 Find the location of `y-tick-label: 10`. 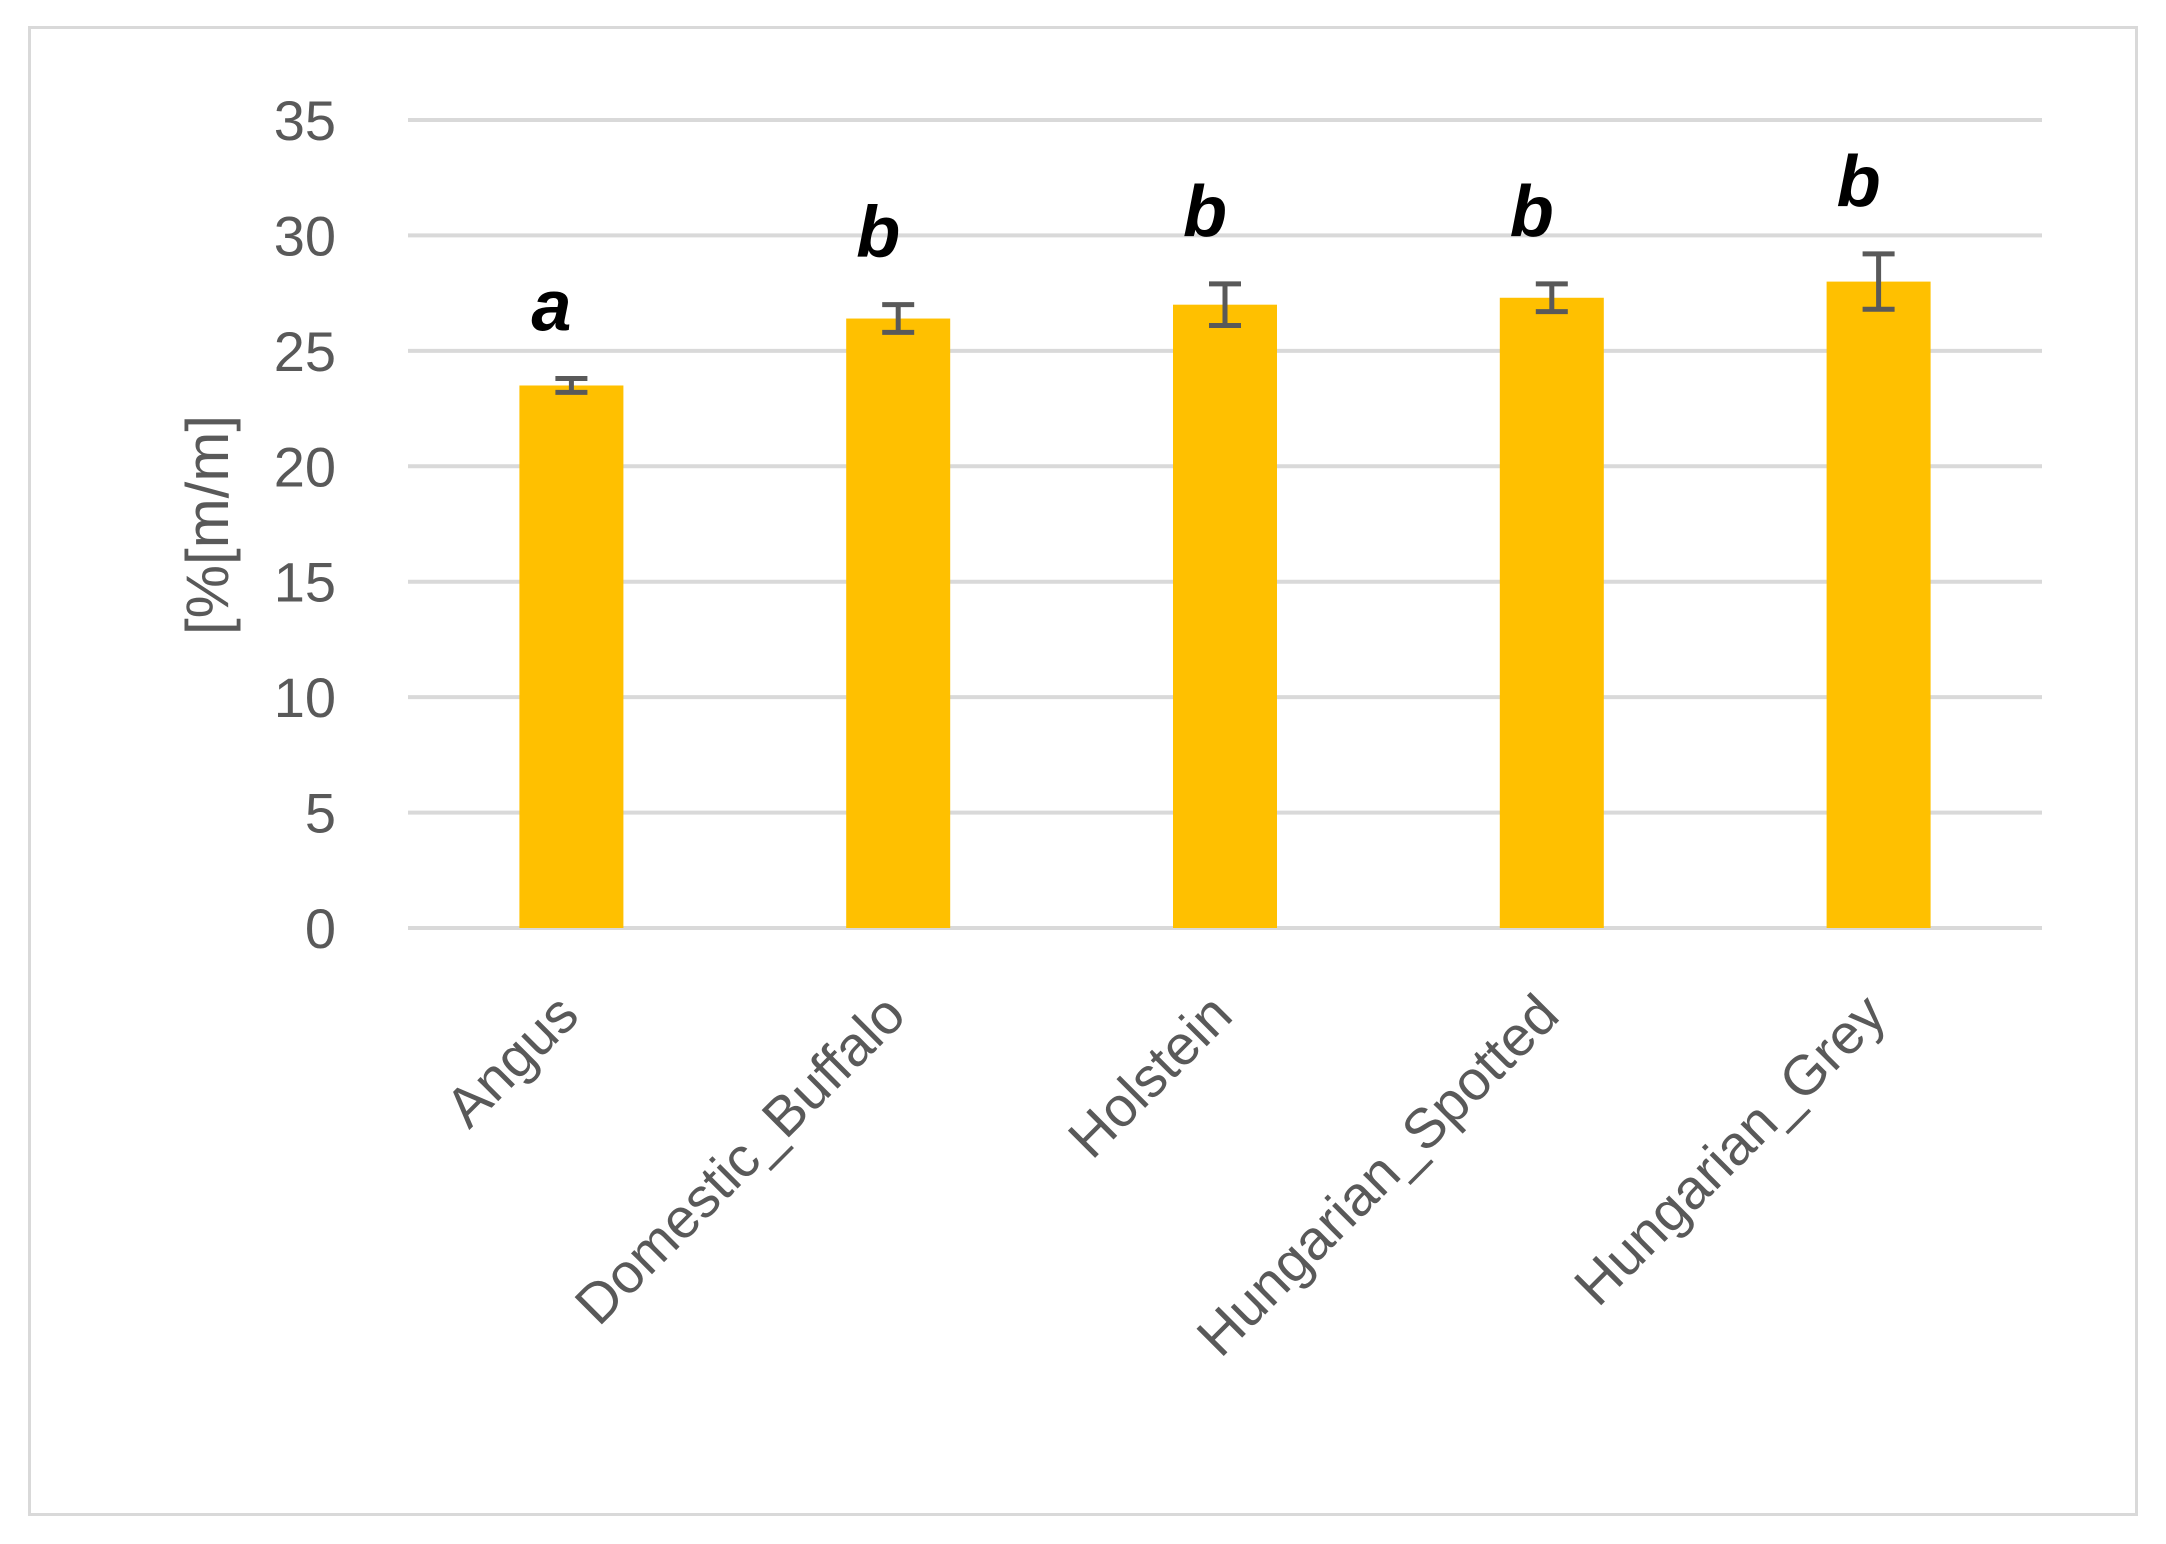

y-tick-label: 10 is located at coordinates (305, 697).